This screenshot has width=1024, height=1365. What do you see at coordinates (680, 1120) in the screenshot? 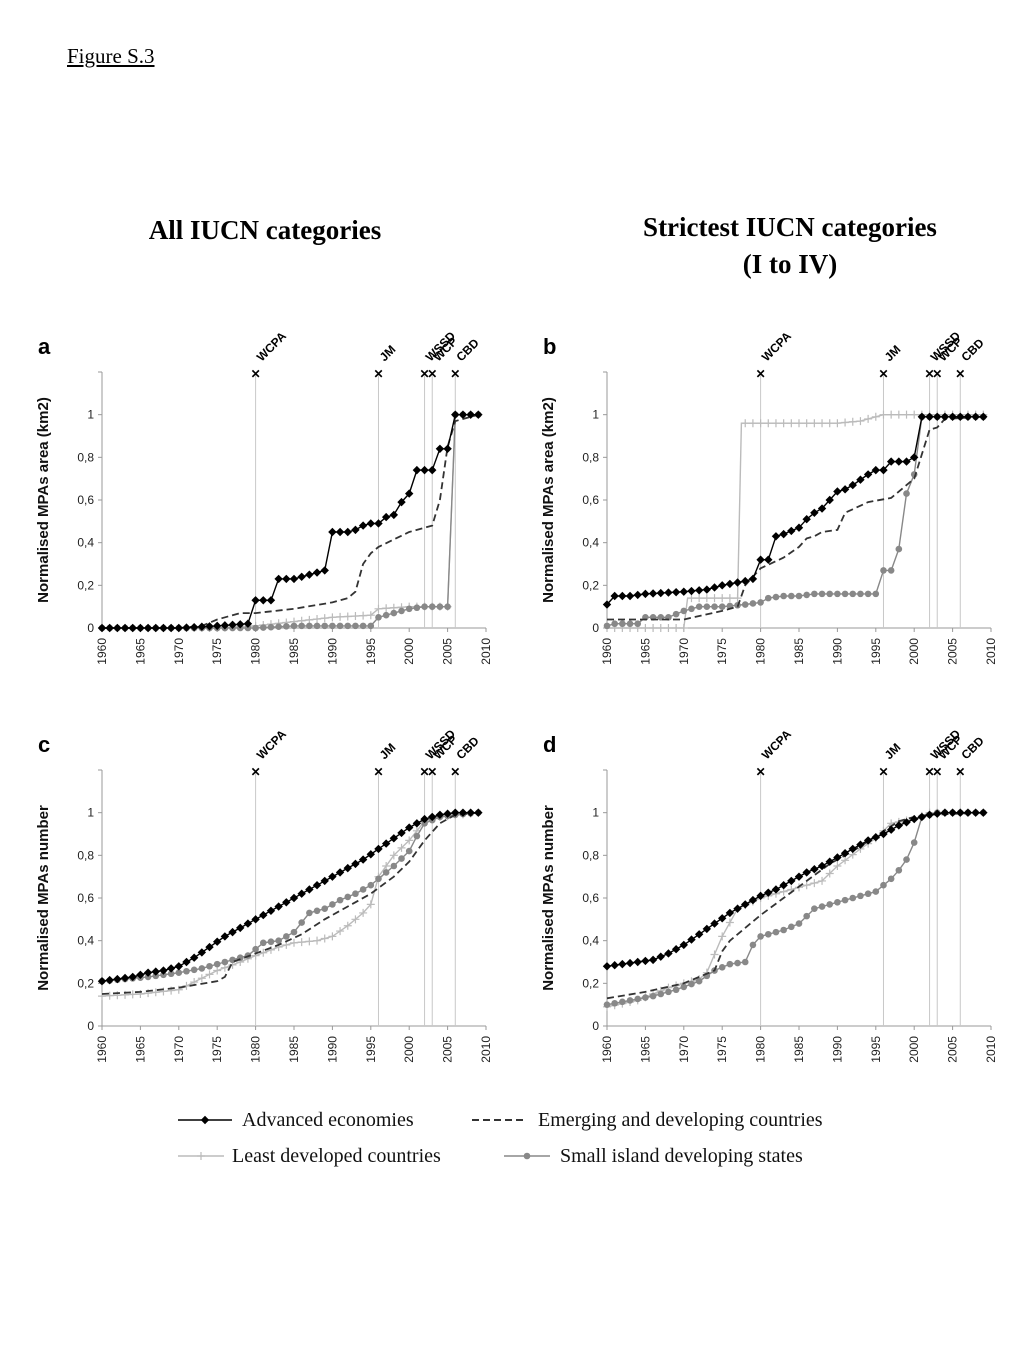
I see `legend-label: Emerging and developing countries` at bounding box center [680, 1120].